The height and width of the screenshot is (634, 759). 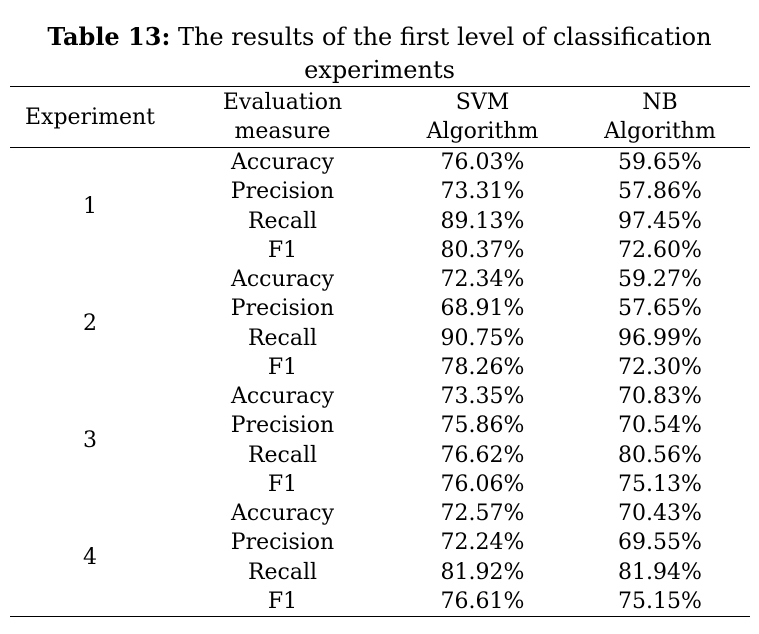 I want to click on table-row: 1 Accuracy 76.03% 59.65%, so click(x=380, y=183).